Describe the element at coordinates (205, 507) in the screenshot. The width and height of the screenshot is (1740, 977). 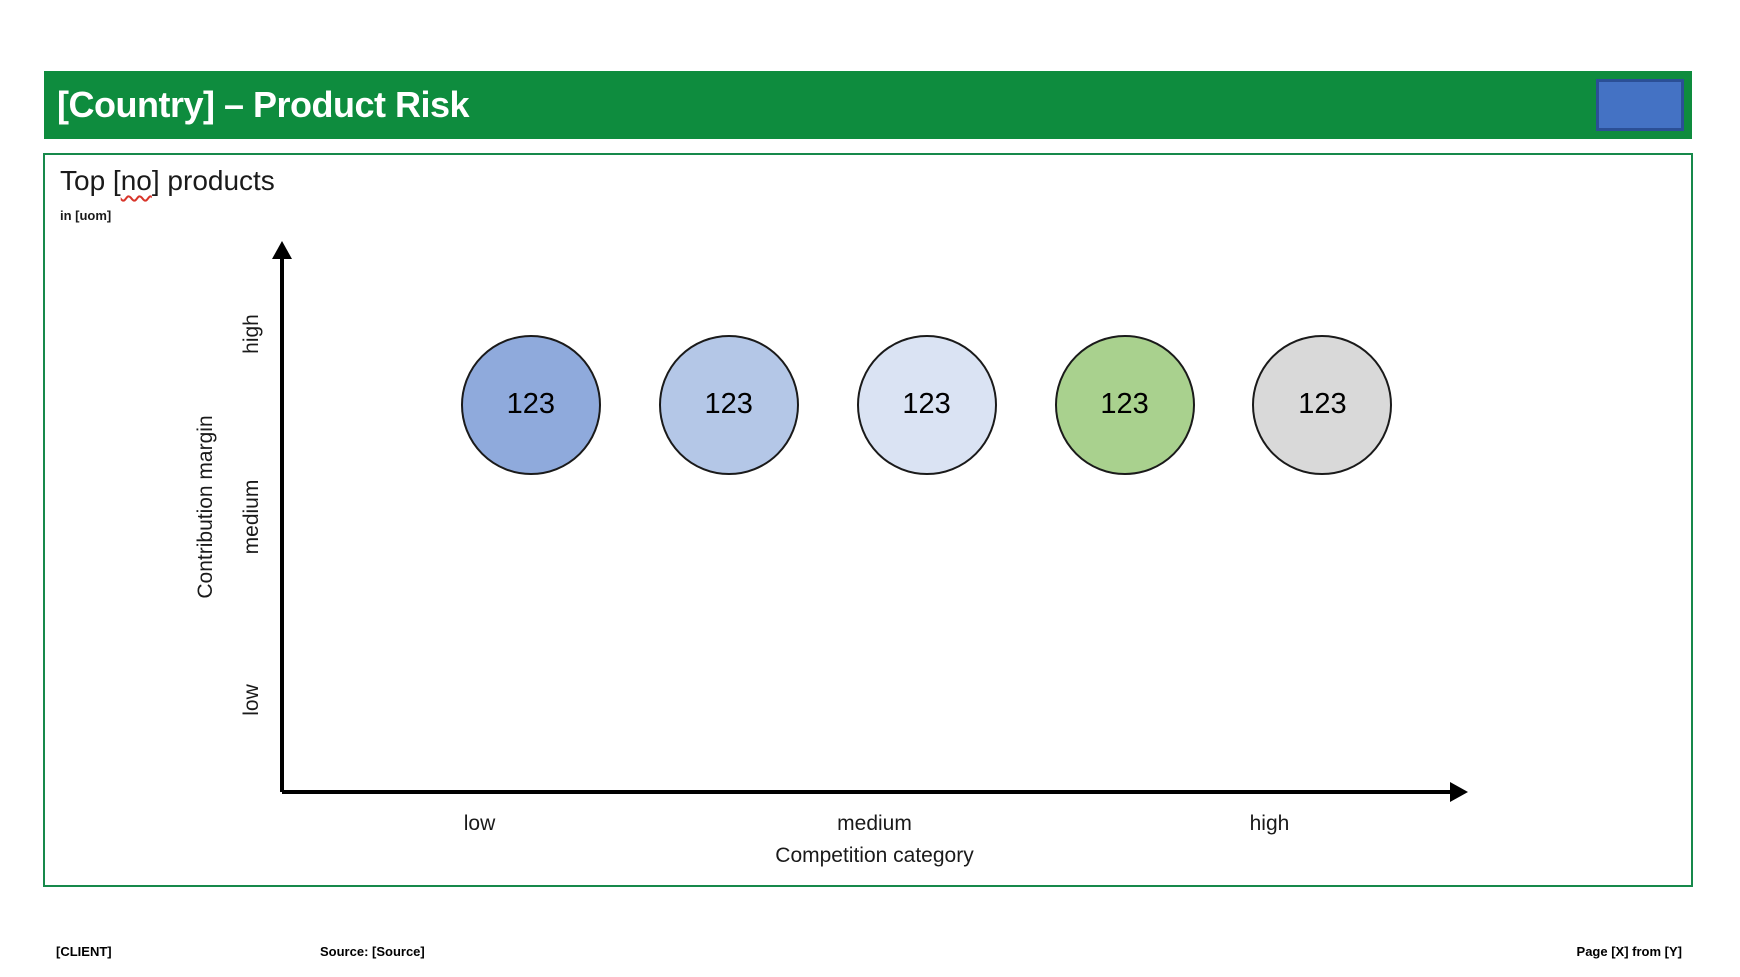
I see `y-axis-title: Contribution margin` at that location.